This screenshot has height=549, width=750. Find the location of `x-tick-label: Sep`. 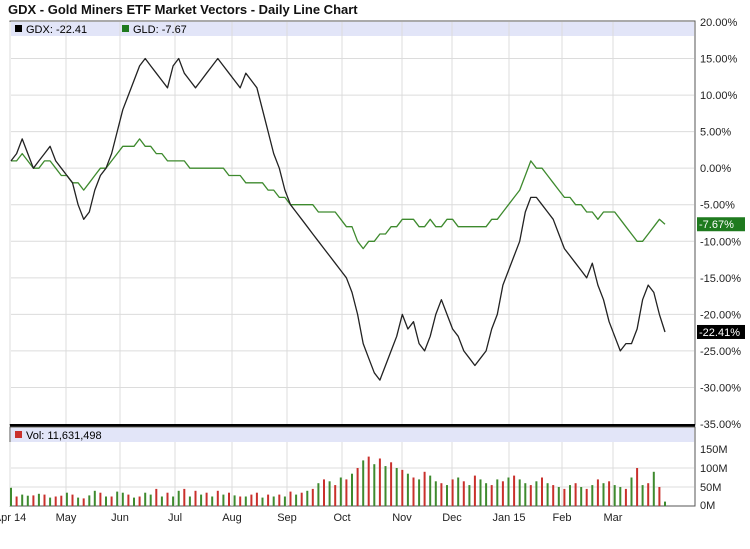

x-tick-label: Sep is located at coordinates (287, 518).